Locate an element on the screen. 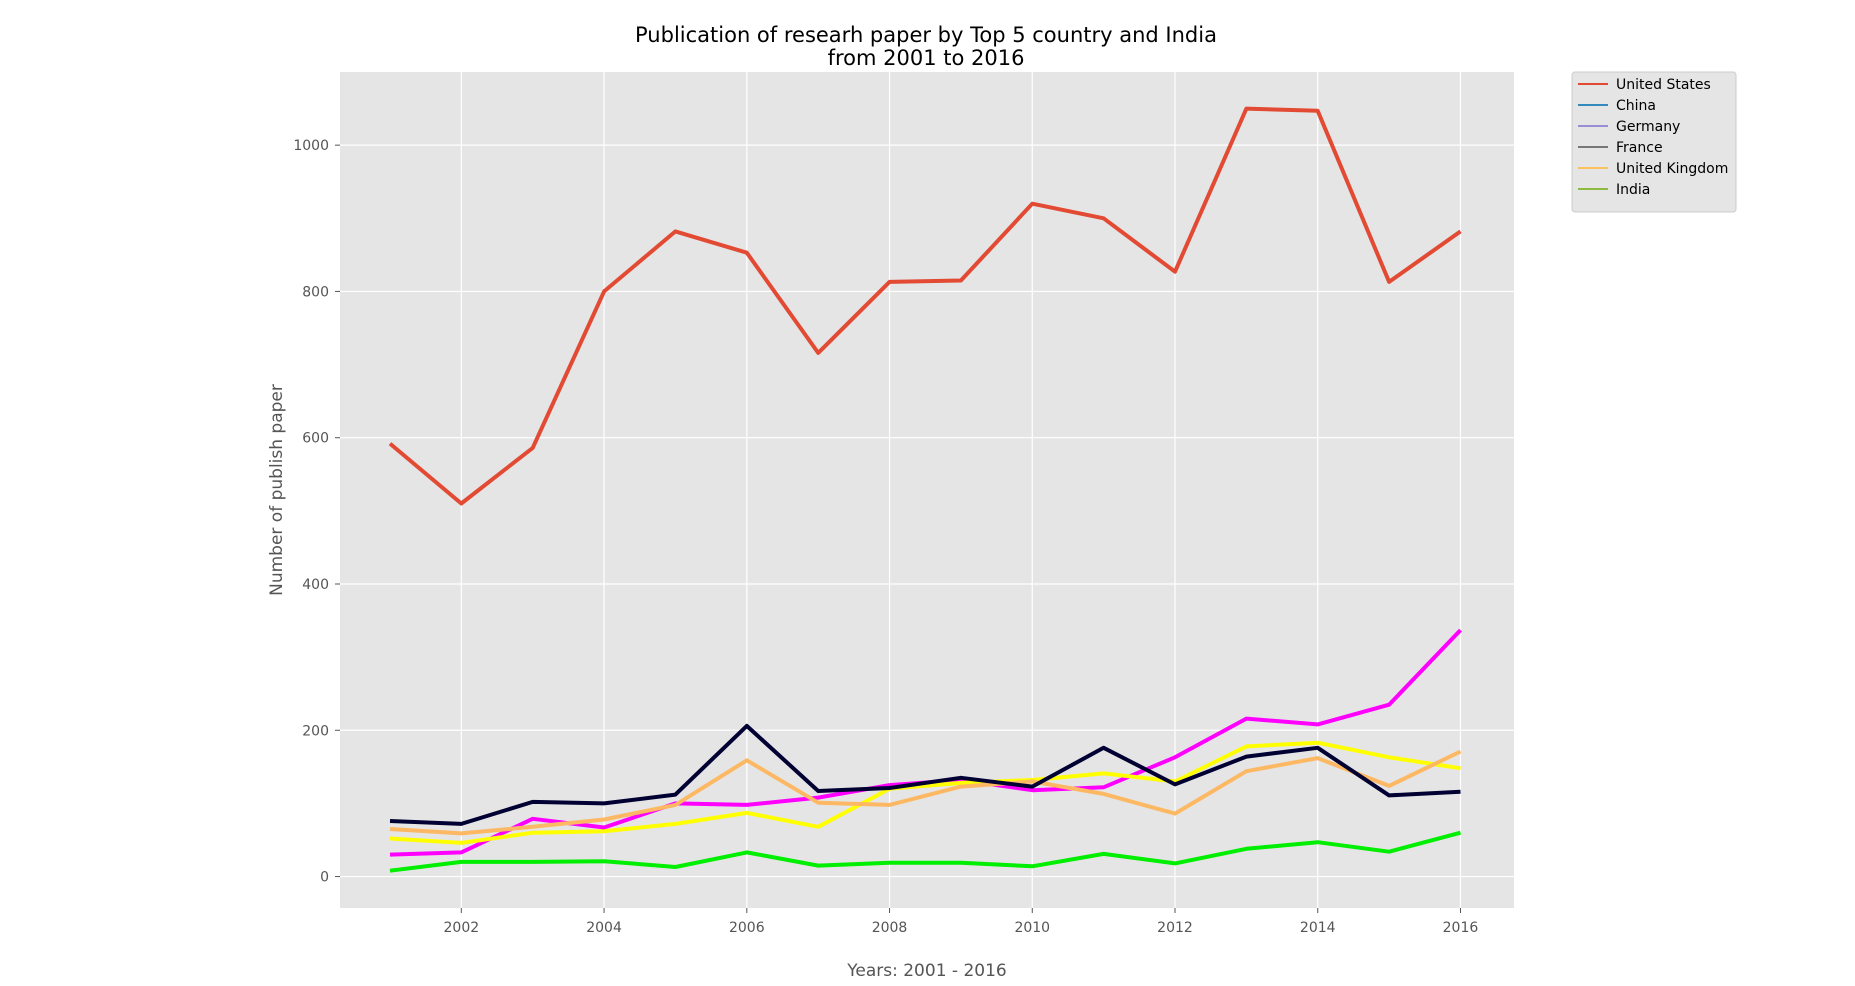  y-tick-label: 0 is located at coordinates (324, 878).